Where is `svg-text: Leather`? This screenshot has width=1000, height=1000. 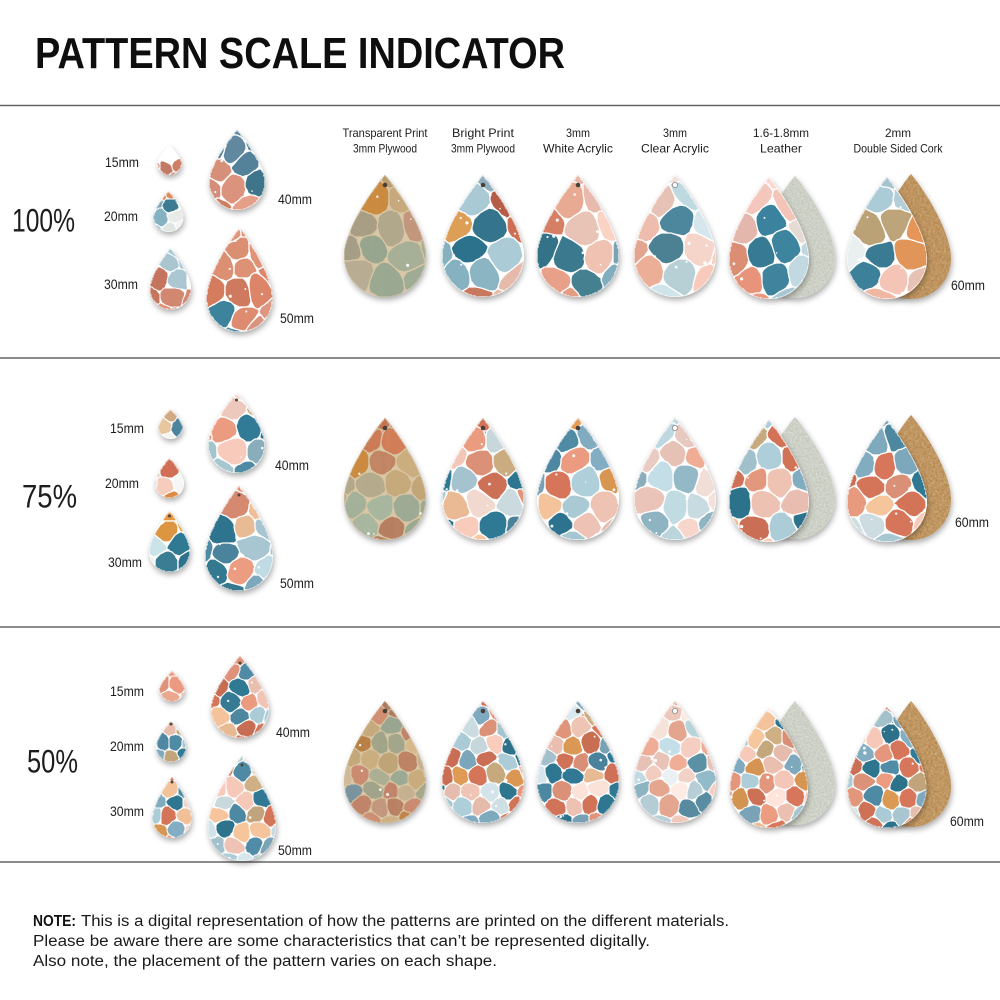
svg-text: Leather is located at coordinates (781, 149).